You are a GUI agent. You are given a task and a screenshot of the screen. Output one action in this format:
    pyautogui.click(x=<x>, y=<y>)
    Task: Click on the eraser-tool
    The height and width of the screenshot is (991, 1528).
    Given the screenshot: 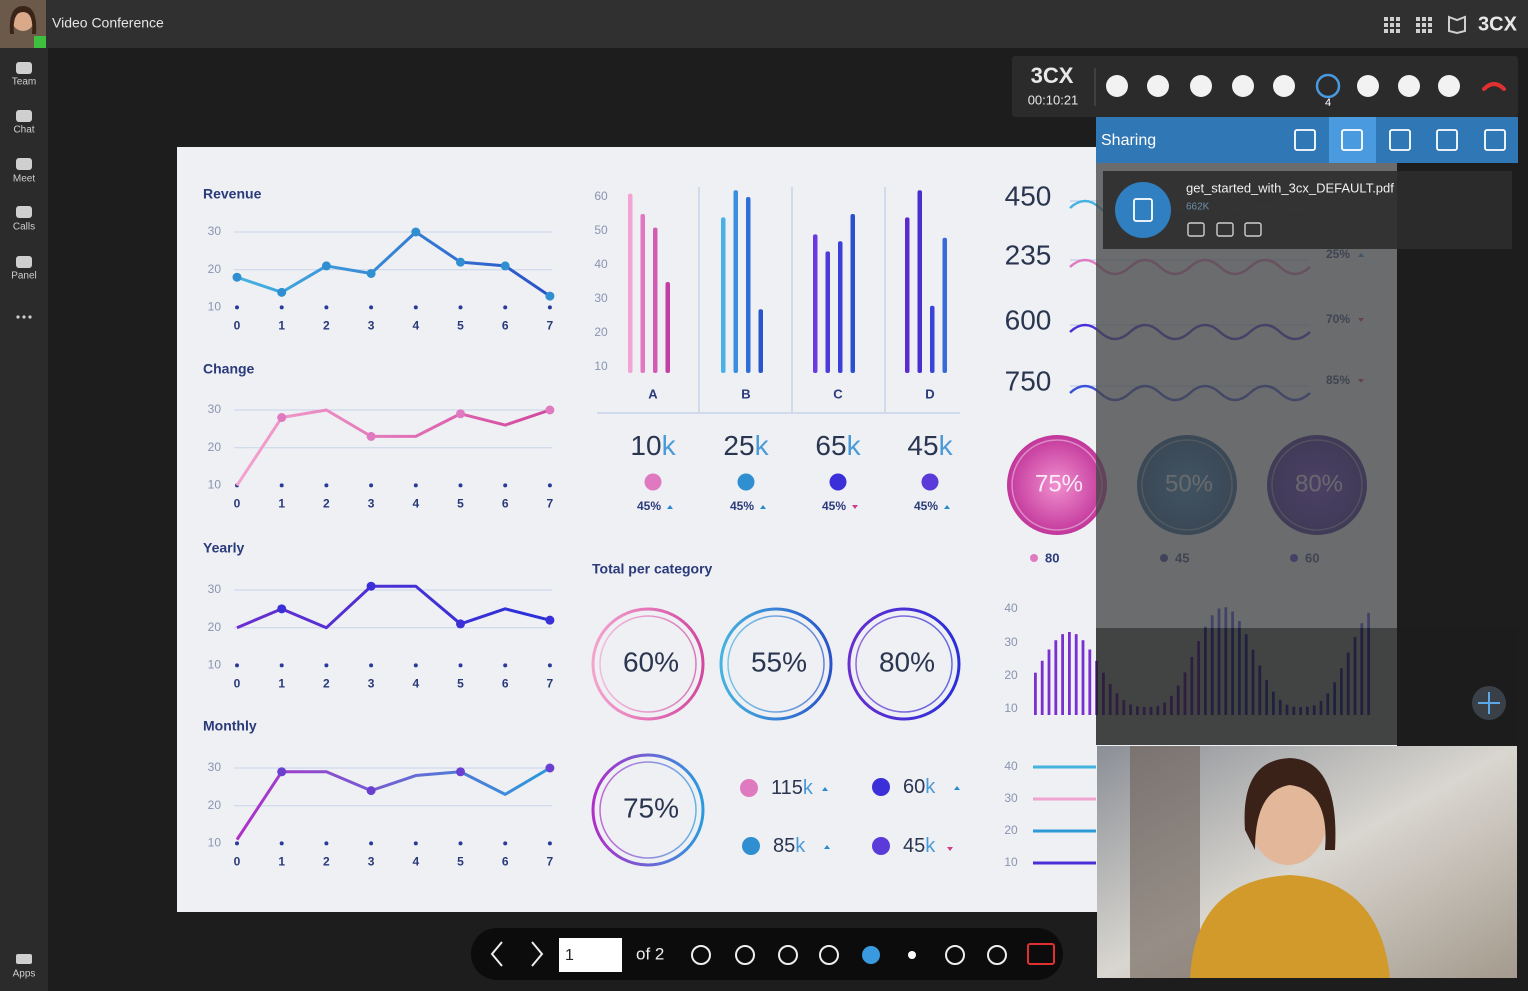 What is the action you would take?
    pyautogui.click(x=788, y=955)
    